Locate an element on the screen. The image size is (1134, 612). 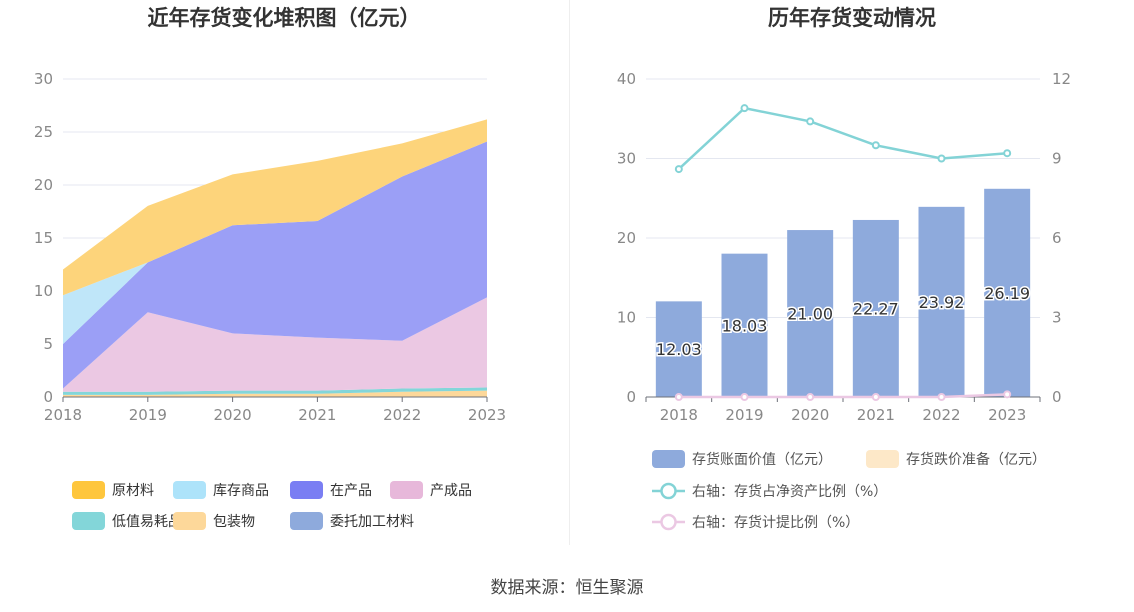
legend-label: 存货账面价值（亿元） is located at coordinates (762, 459).